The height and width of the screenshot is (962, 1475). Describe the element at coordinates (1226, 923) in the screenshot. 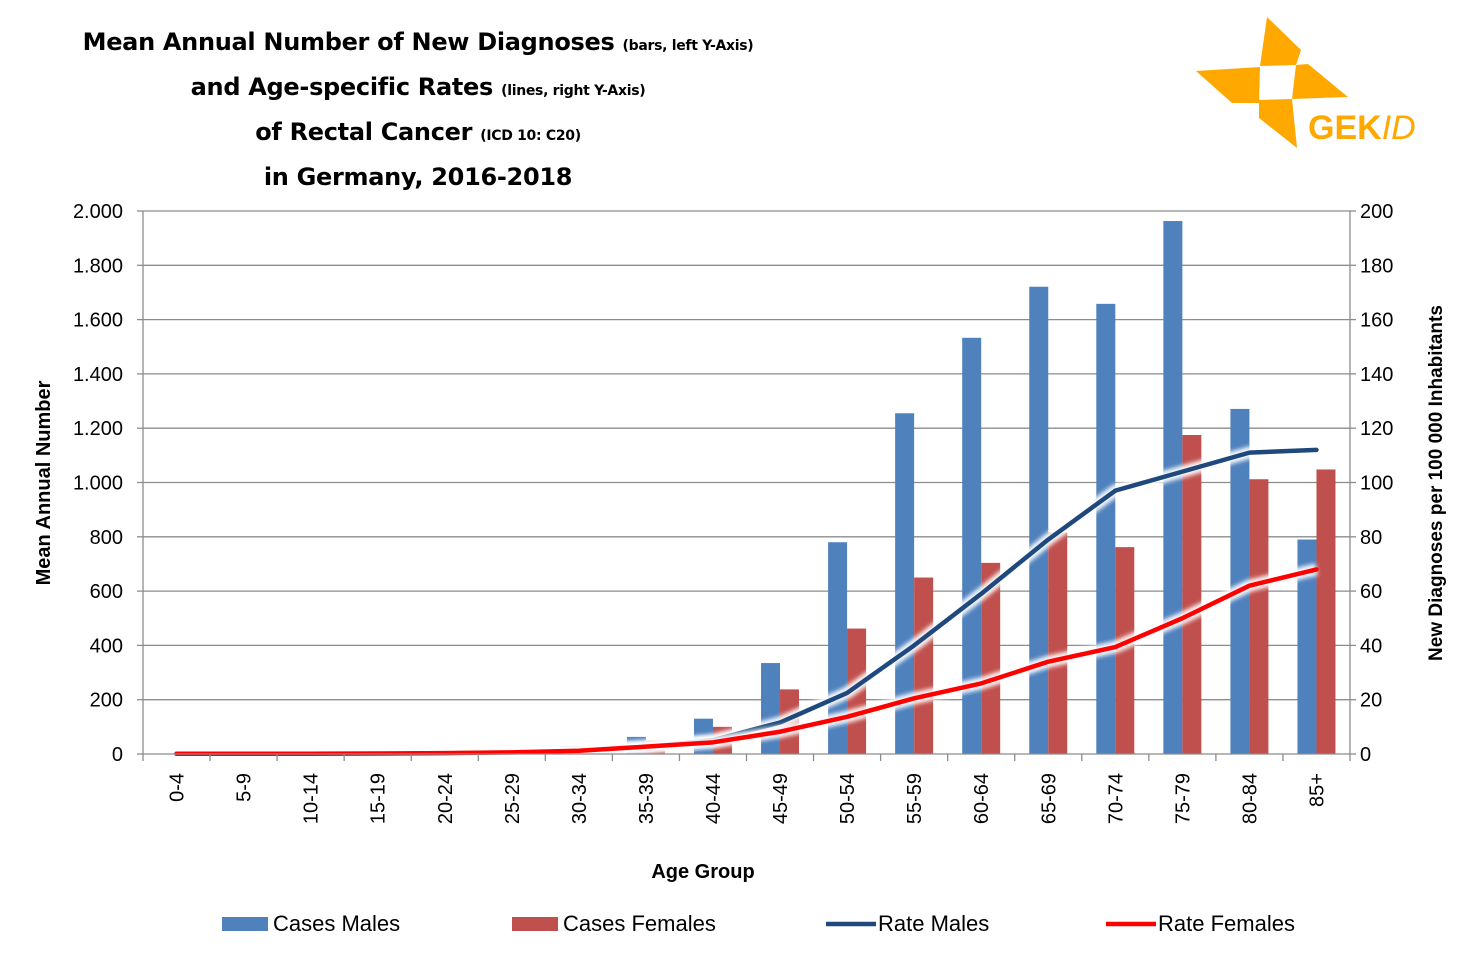

I see `legend-label: Rate Females` at that location.